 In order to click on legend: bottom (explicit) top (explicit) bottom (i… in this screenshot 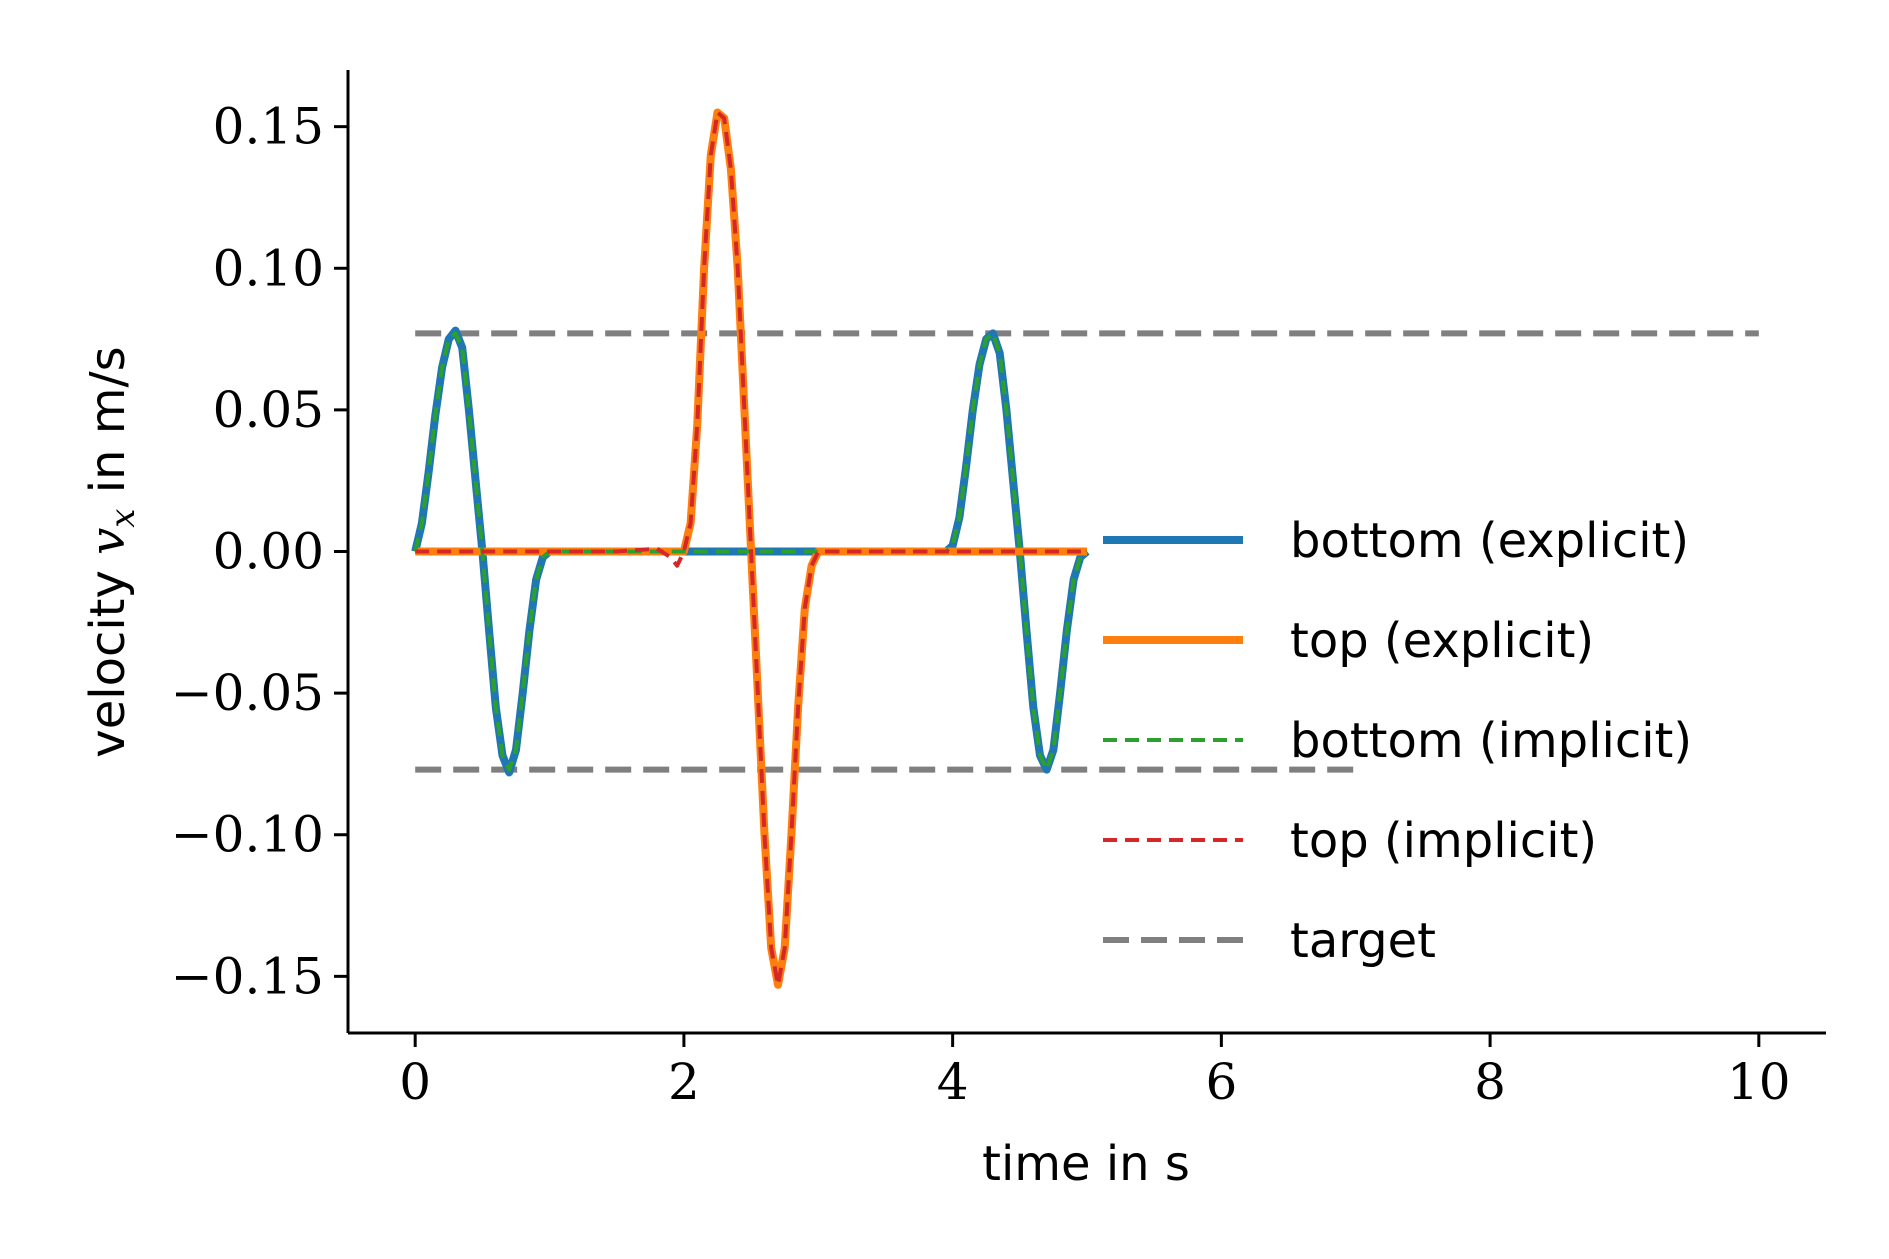, I will do `click(1397, 741)`.